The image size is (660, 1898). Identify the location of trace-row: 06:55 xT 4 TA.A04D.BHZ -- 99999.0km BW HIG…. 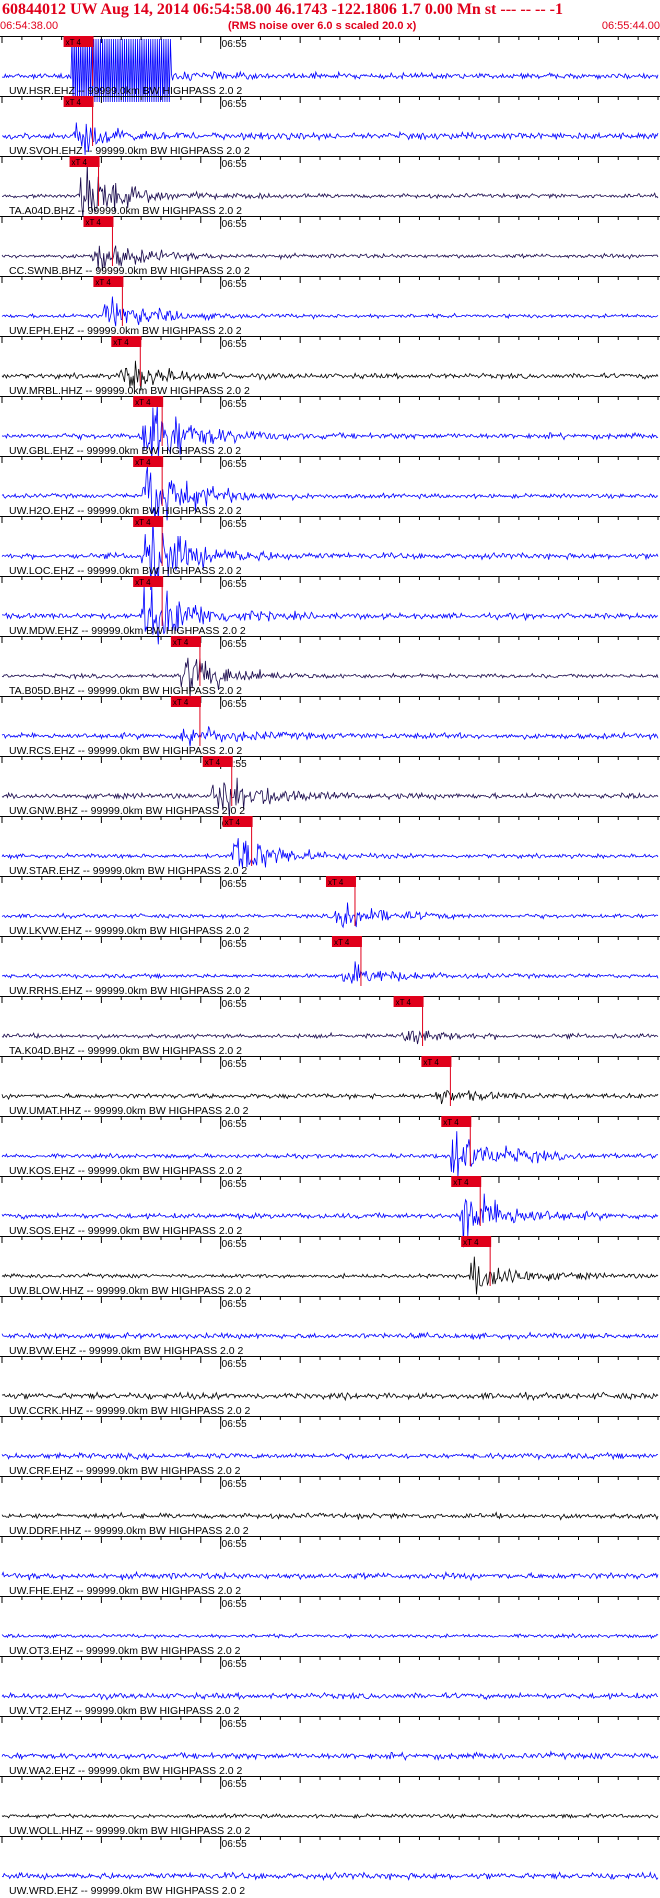
(330, 186).